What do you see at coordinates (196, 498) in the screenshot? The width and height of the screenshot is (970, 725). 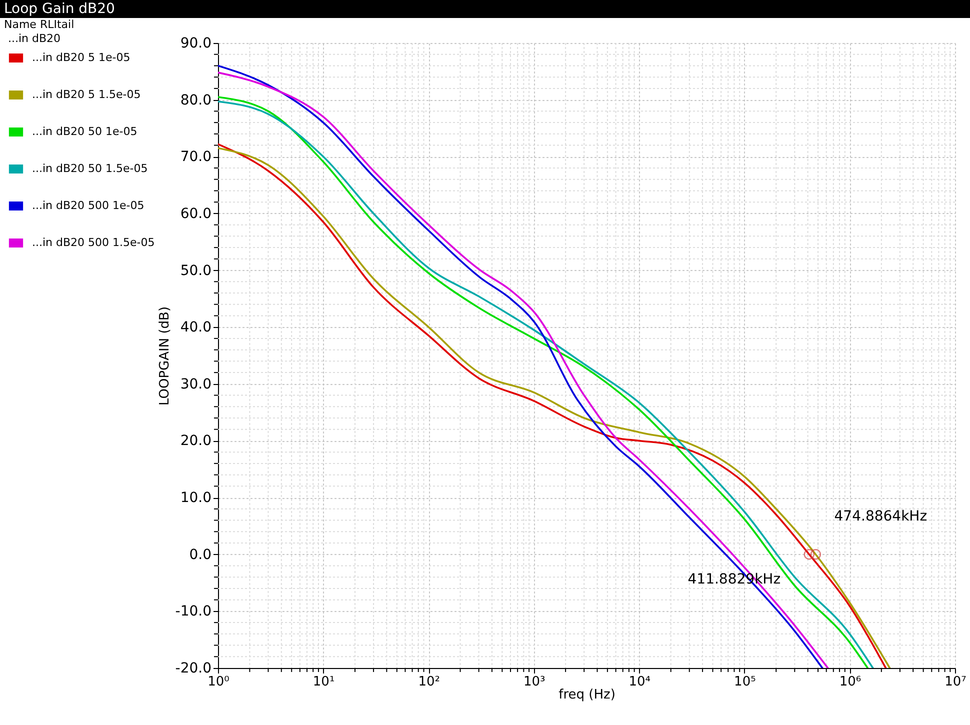 I see `y-tick-label: 10.0` at bounding box center [196, 498].